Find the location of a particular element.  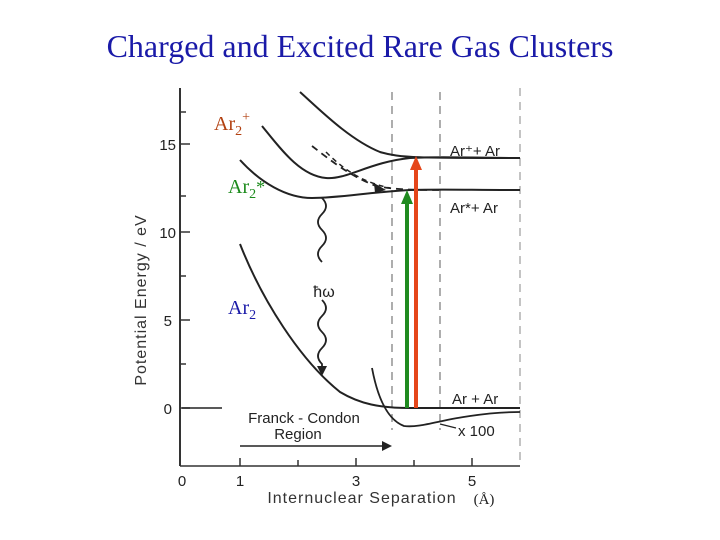

franck-condon-arrowhead is located at coordinates (387, 446).